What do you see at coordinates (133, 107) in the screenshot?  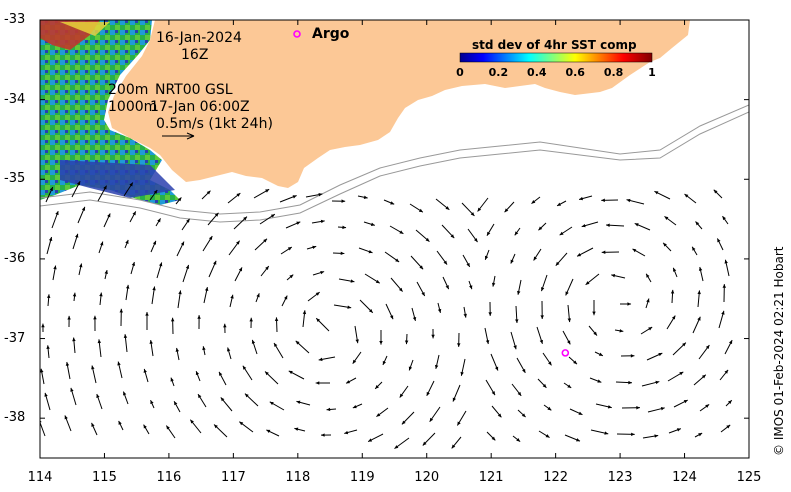 I see `depth-1000-label: 1000m` at bounding box center [133, 107].